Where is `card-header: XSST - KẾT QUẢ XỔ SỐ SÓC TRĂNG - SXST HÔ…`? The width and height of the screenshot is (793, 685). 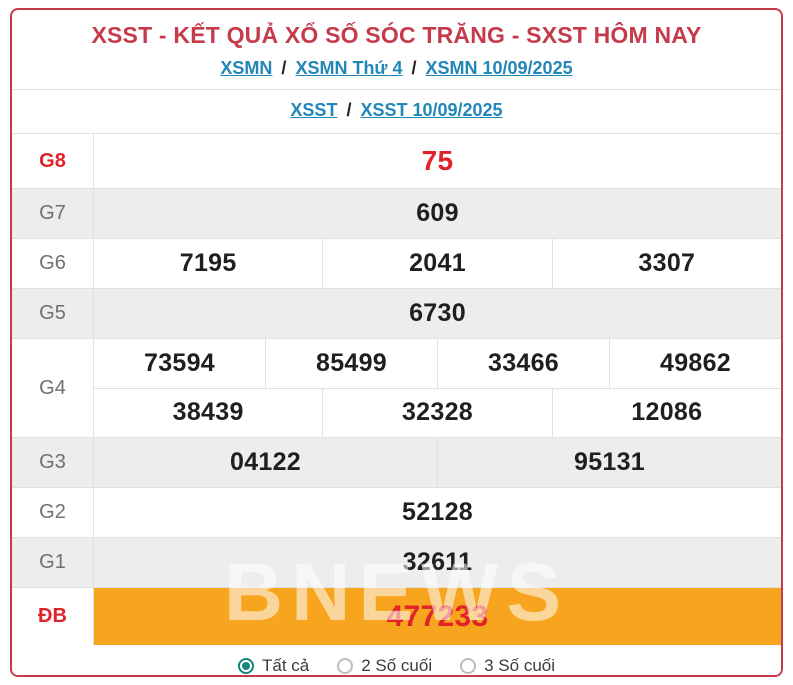
card-header: XSST - KẾT QUẢ XỔ SỐ SÓC TRĂNG - SXST HÔ… is located at coordinates (396, 49).